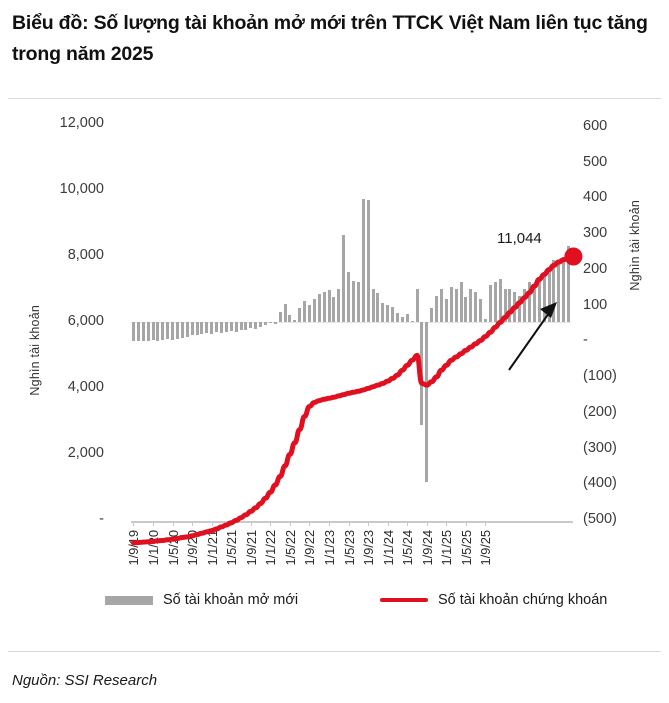  I want to click on divider-bottom, so click(334, 651).